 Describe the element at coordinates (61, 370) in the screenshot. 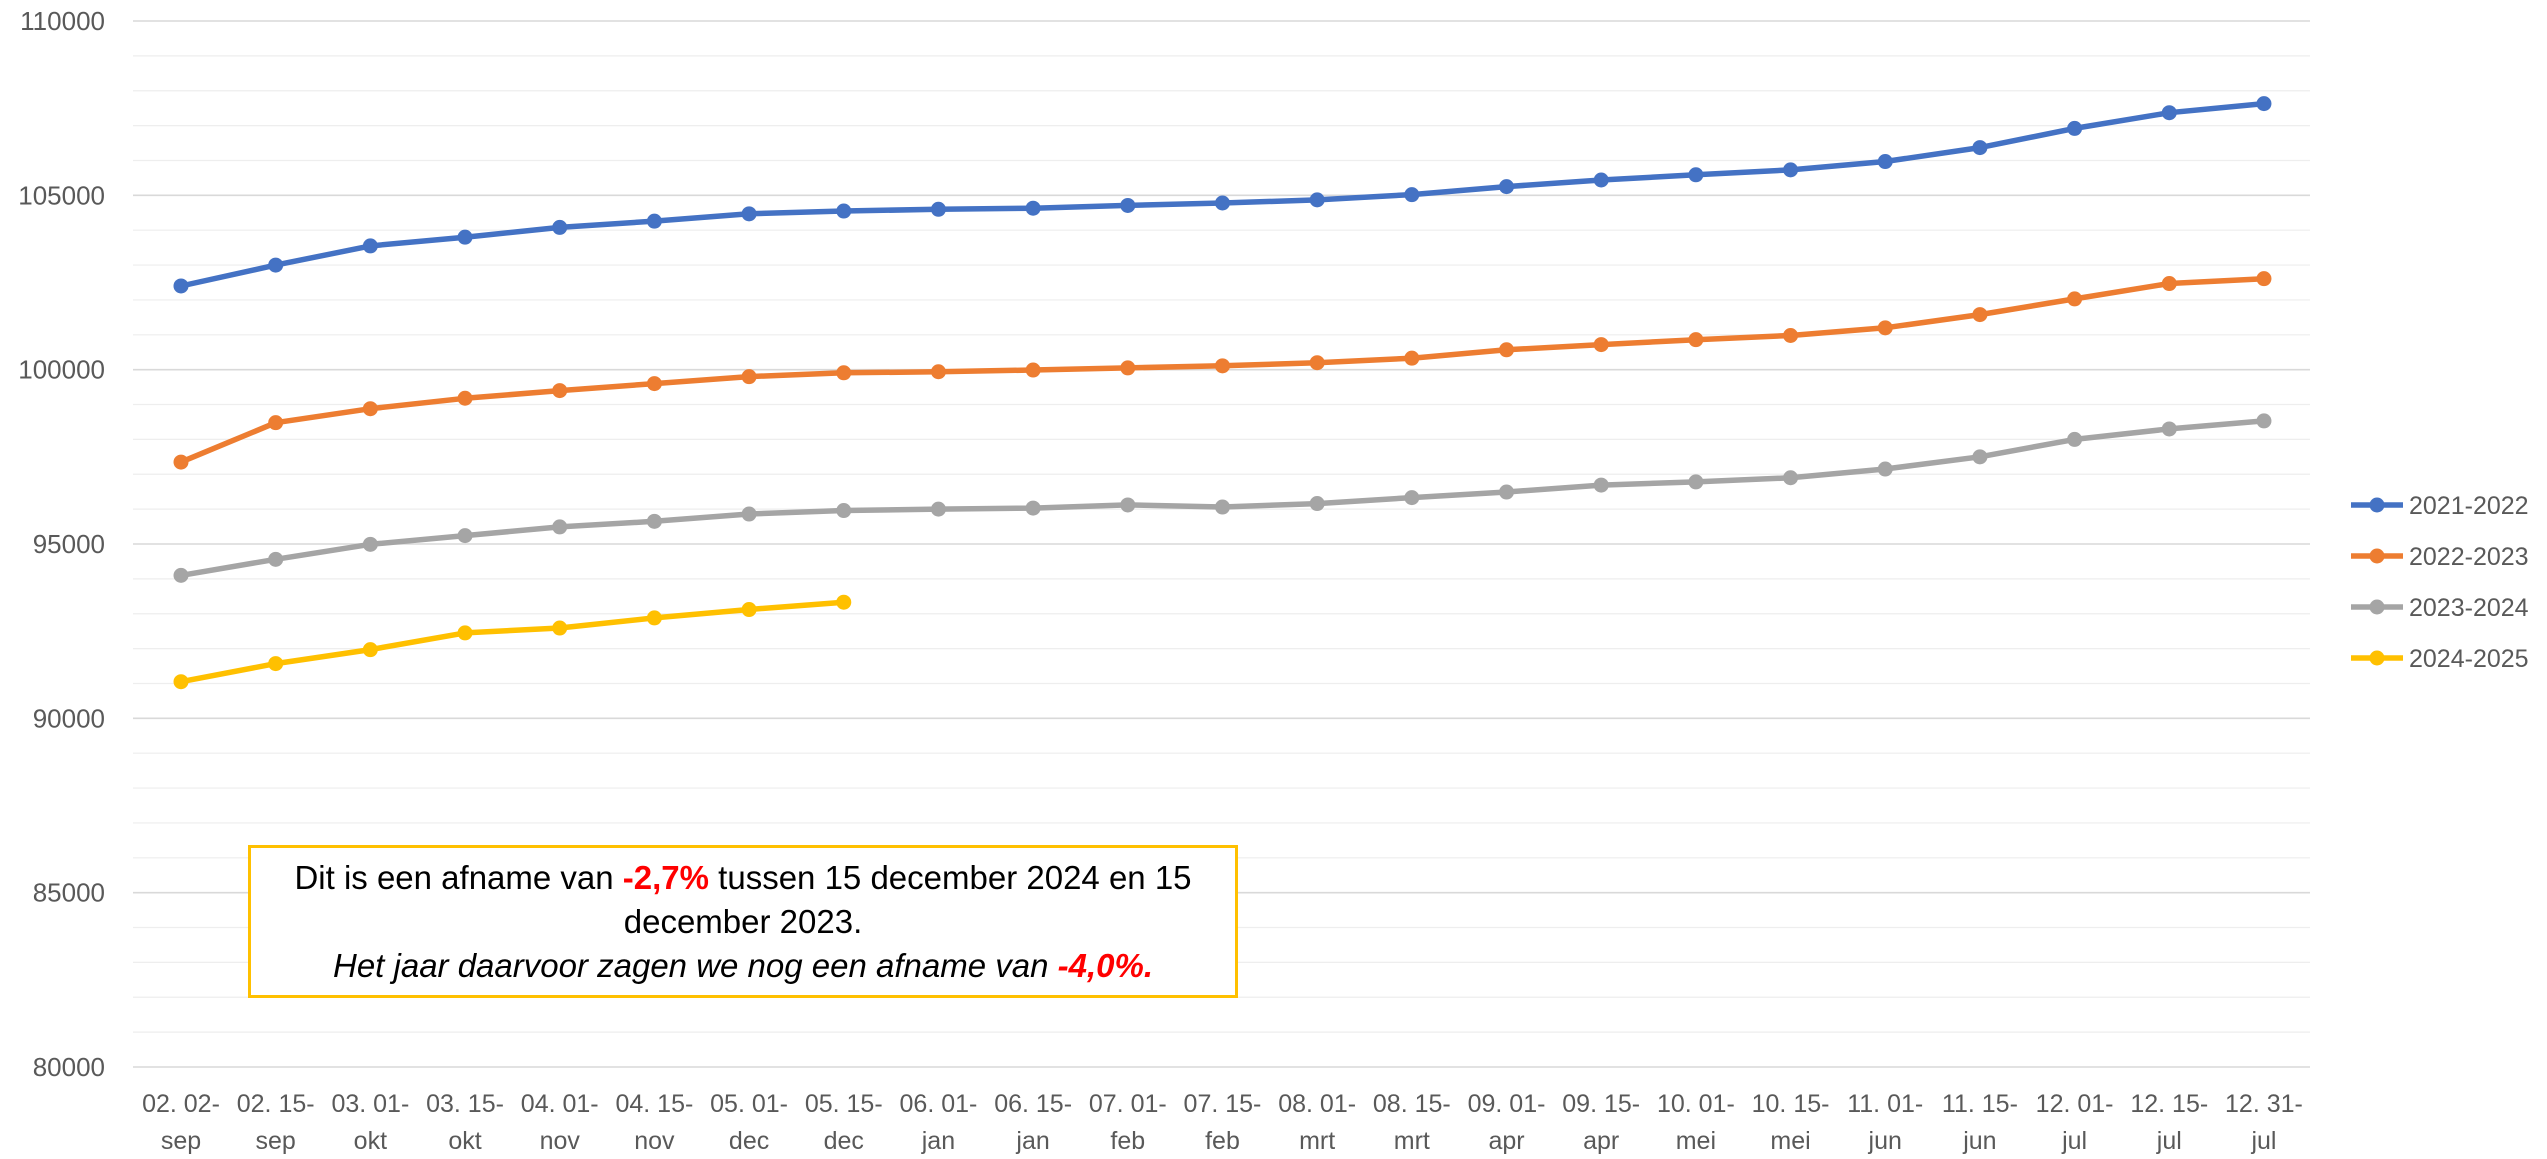

I see `y-tick-label: 100000` at that location.